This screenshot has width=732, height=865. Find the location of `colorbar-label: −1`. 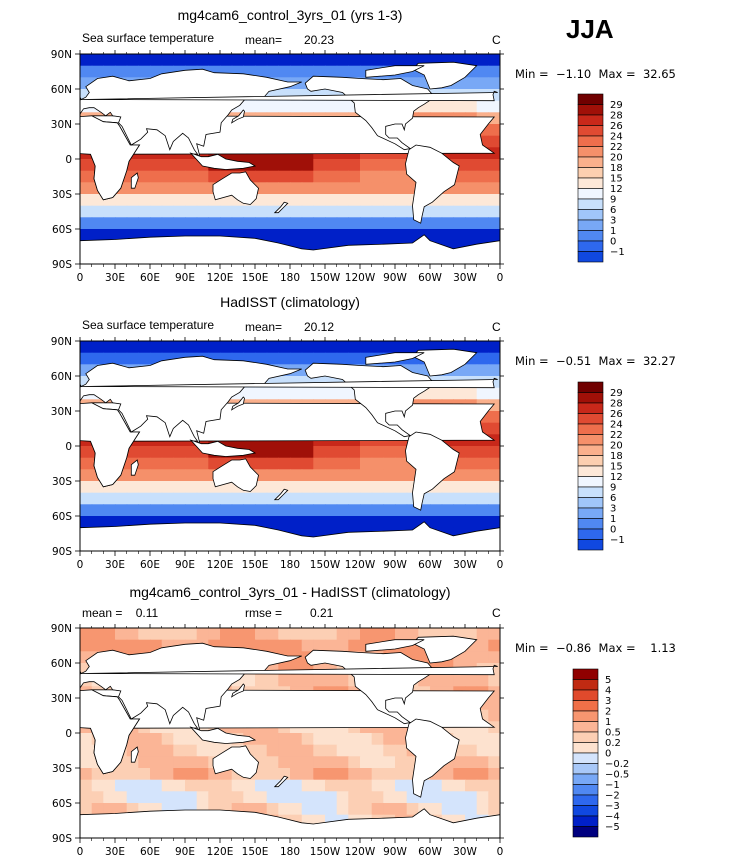

colorbar-label: −1 is located at coordinates (617, 540).